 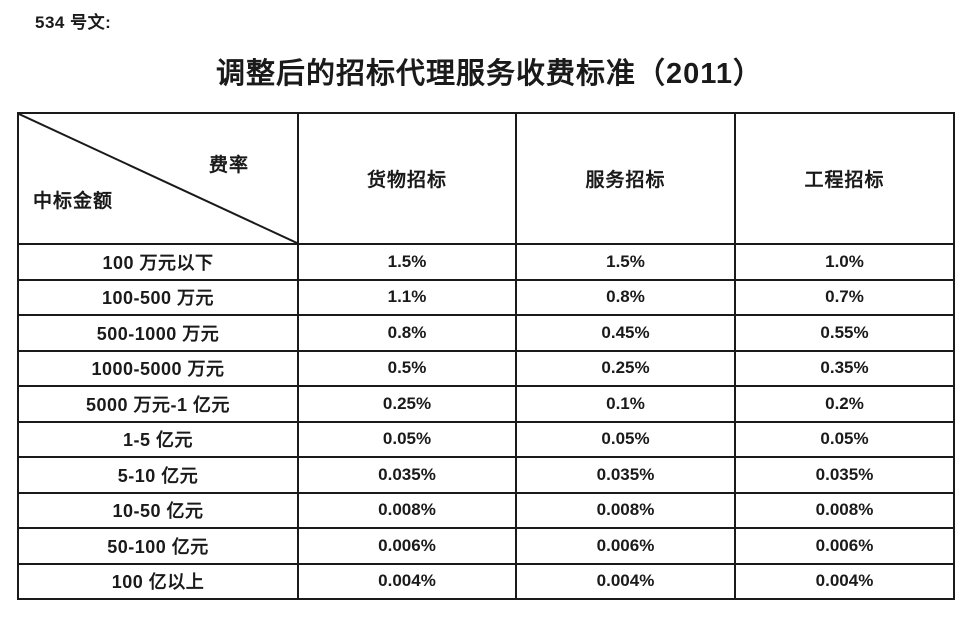 I want to click on rate-cell-goods: 1.5%, so click(x=407, y=262).